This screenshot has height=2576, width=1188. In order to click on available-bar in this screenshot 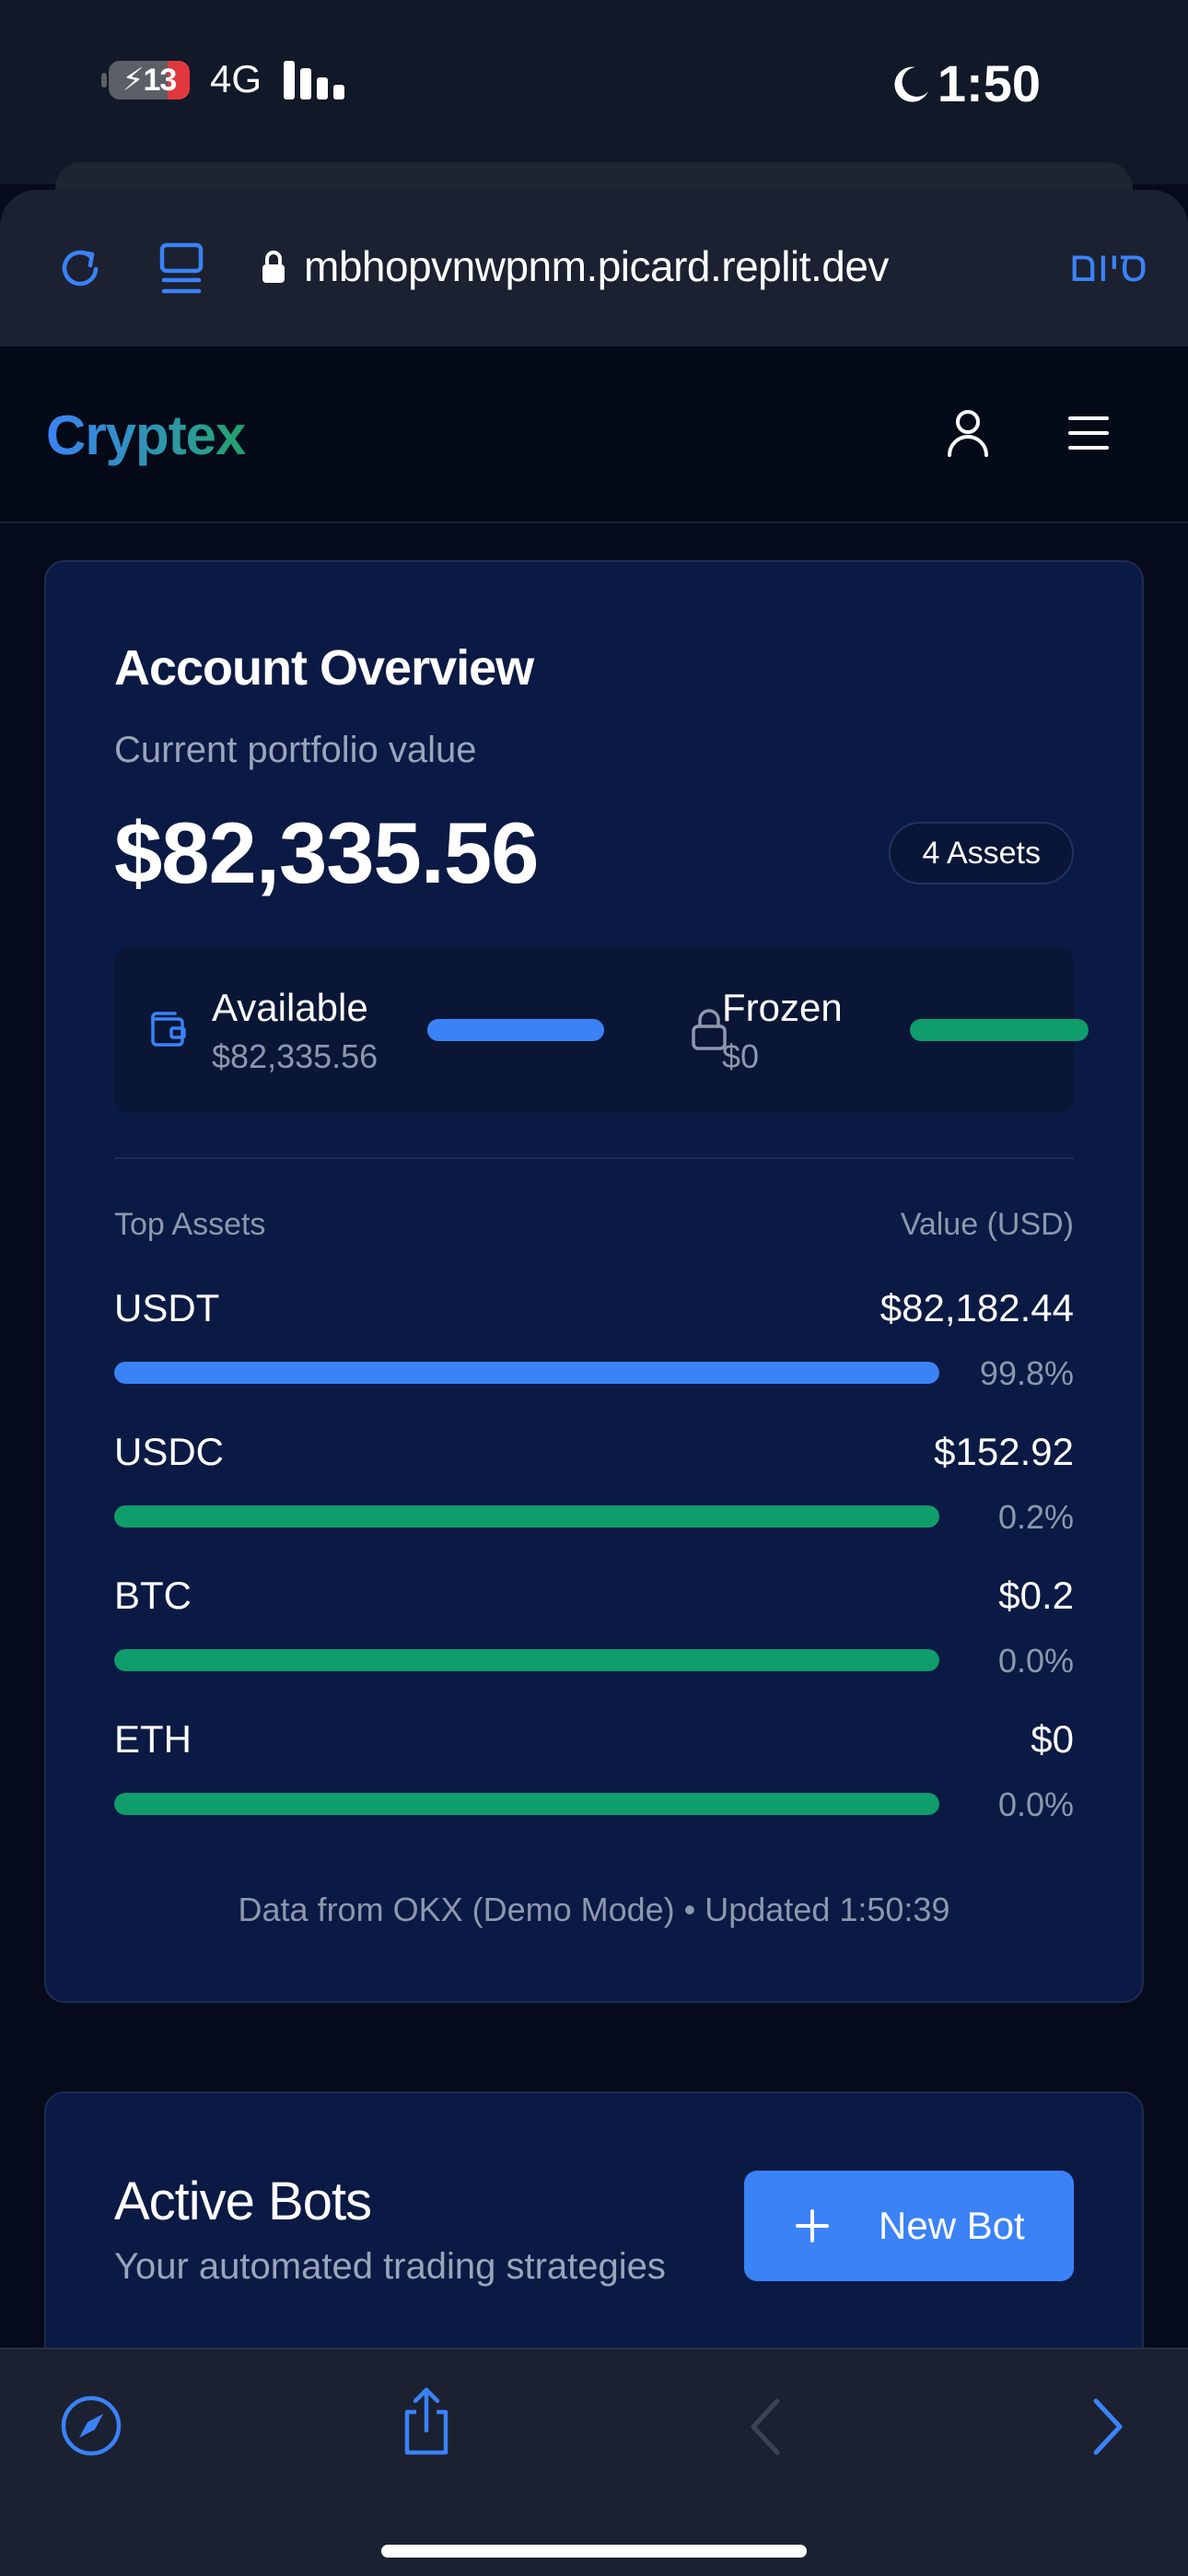, I will do `click(515, 1030)`.